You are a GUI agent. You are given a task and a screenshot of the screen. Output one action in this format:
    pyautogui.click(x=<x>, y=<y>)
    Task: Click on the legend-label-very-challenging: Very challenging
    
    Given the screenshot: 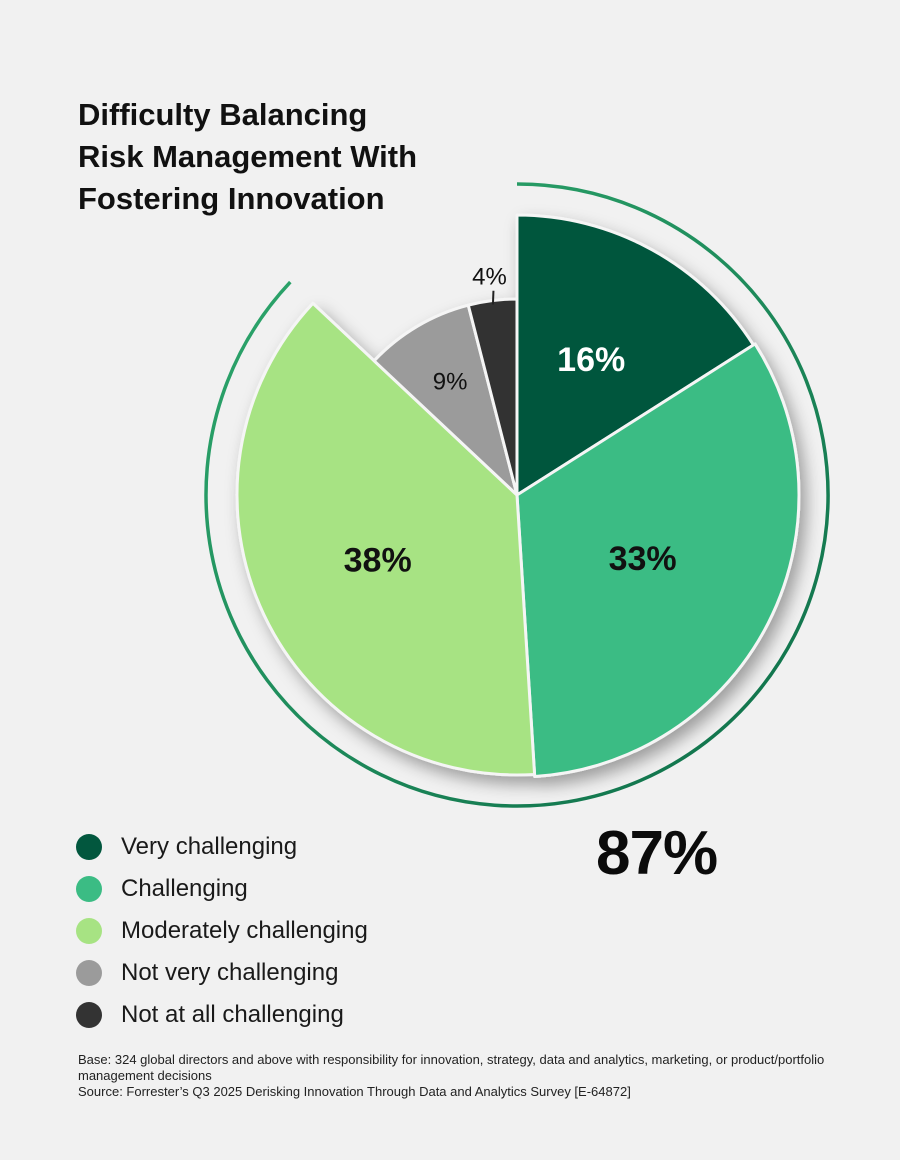 What is the action you would take?
    pyautogui.click(x=209, y=846)
    